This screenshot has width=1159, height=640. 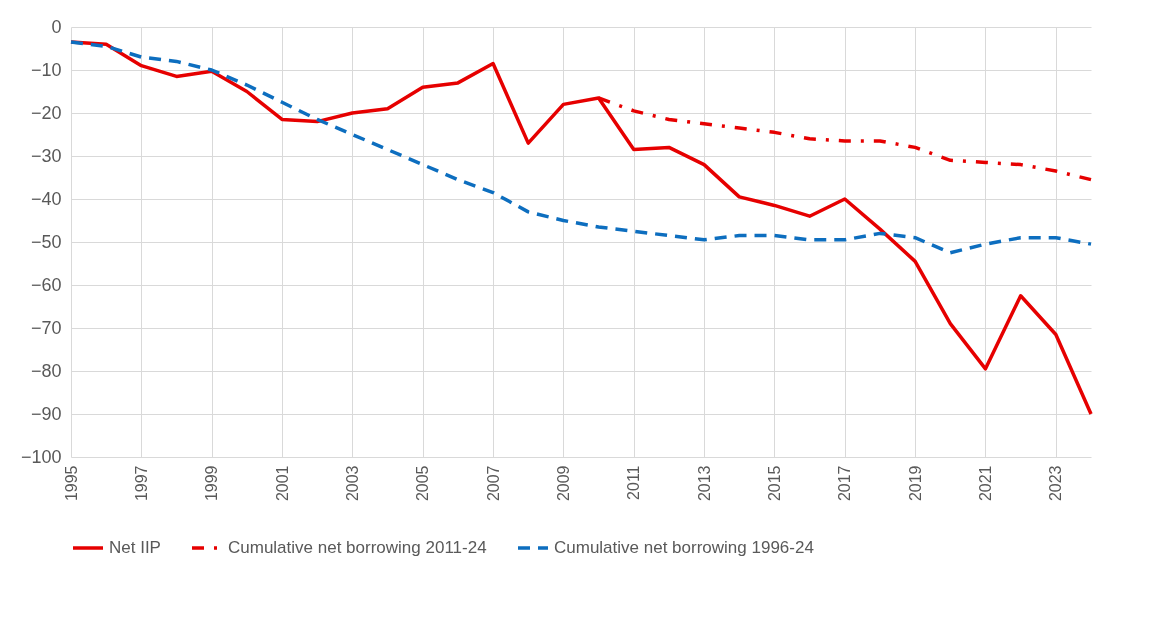 What do you see at coordinates (684, 547) in the screenshot?
I see `legend-label: Cumulative net borrowing 1996-24` at bounding box center [684, 547].